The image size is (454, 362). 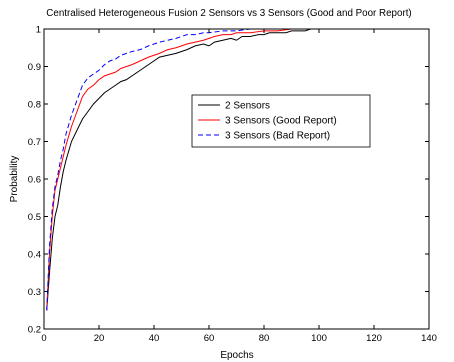 What do you see at coordinates (43, 338) in the screenshot?
I see `x-tick-label: 0` at bounding box center [43, 338].